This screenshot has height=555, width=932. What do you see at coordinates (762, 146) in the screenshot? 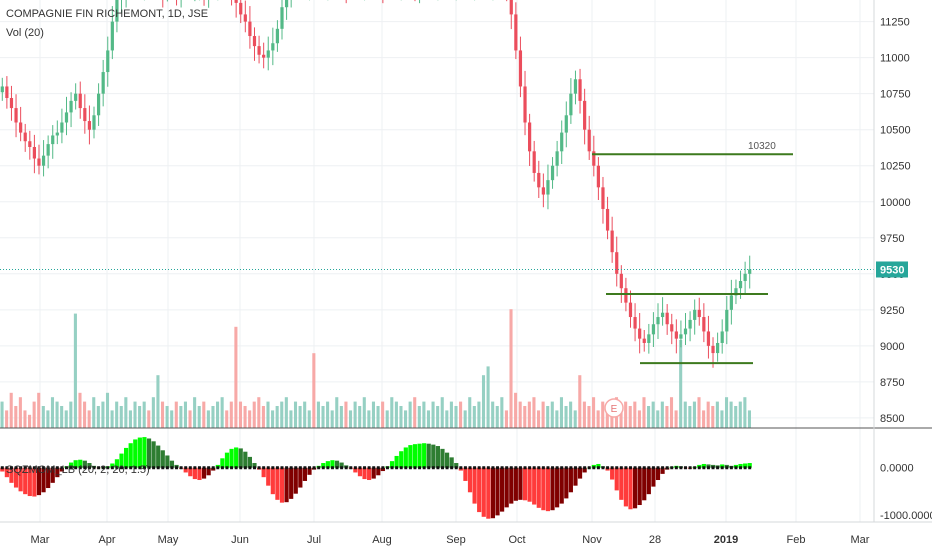
I see `level-label: 10320` at bounding box center [762, 146].